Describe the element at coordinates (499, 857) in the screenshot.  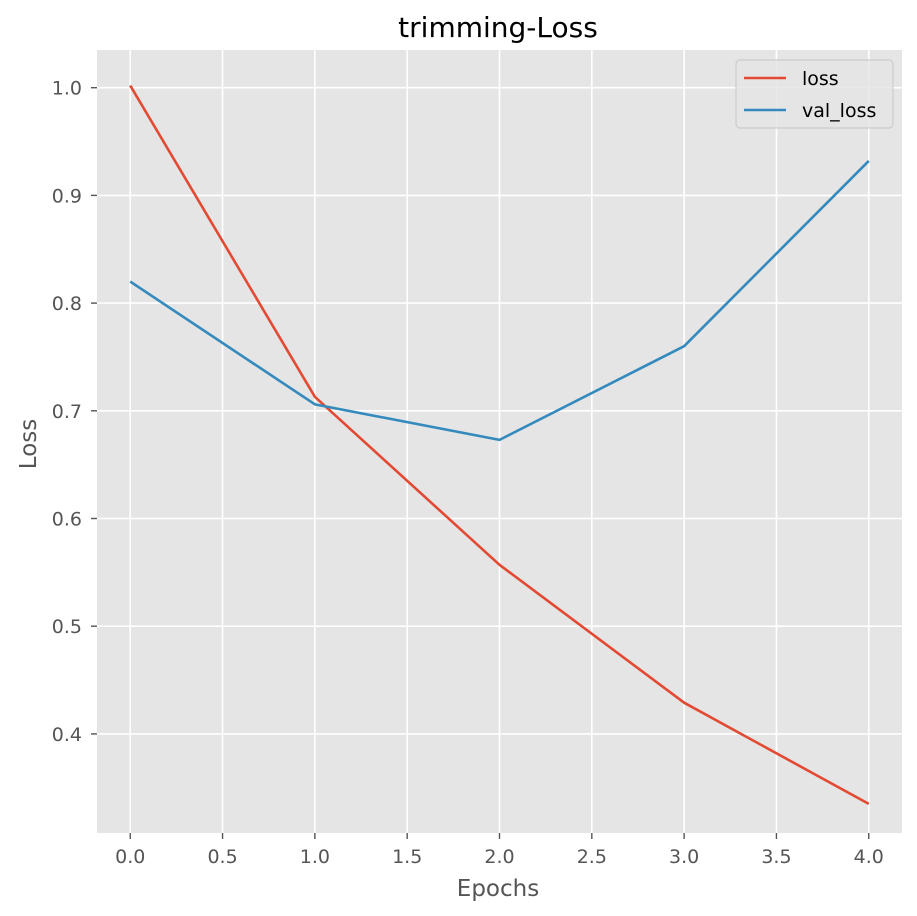
I see `x-tick-label: 2.0` at that location.